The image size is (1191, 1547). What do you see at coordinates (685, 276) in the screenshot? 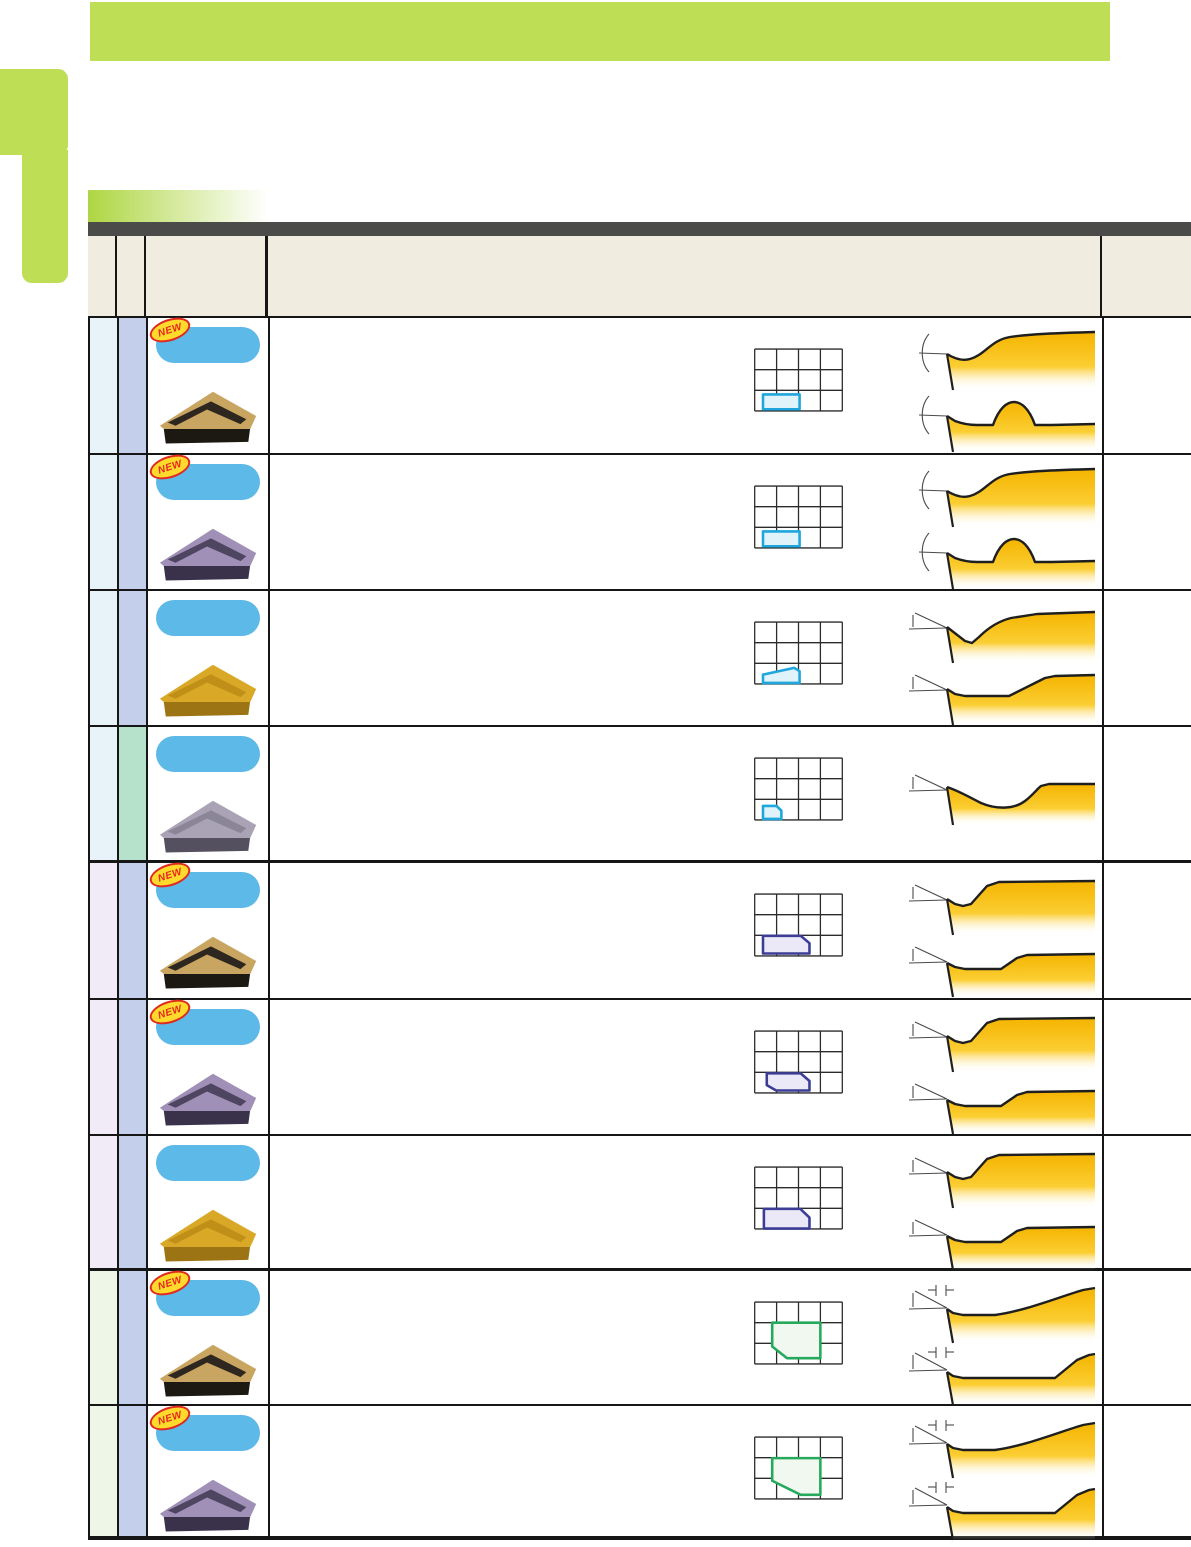
I see `header-cell-features` at bounding box center [685, 276].